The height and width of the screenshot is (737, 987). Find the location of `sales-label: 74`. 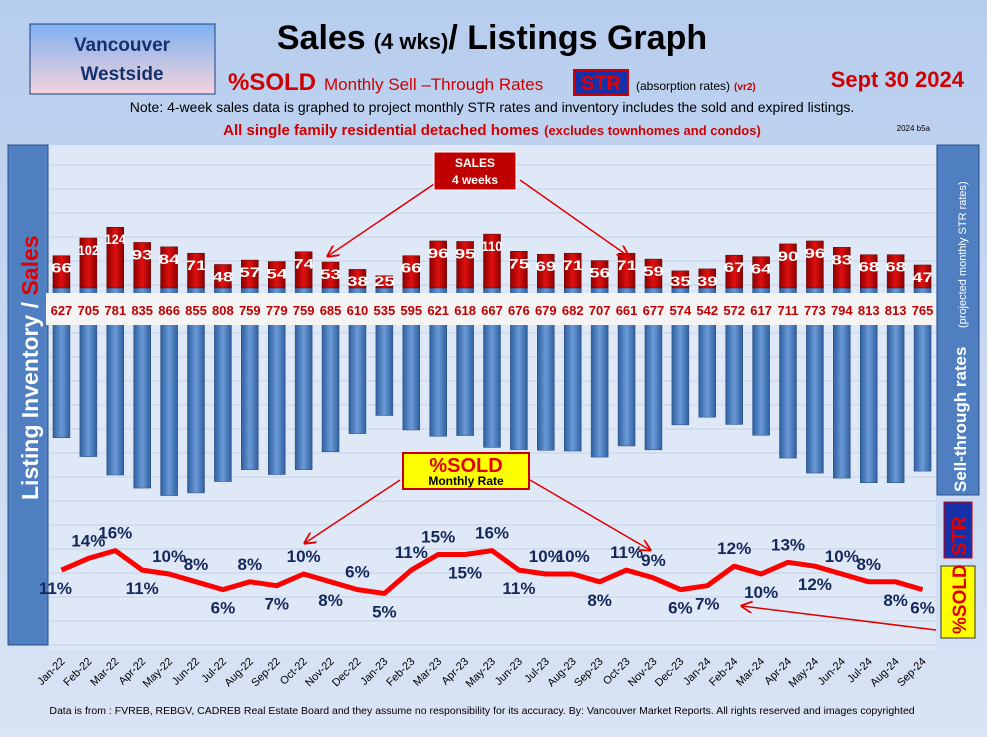

sales-label: 74 is located at coordinates (303, 264).